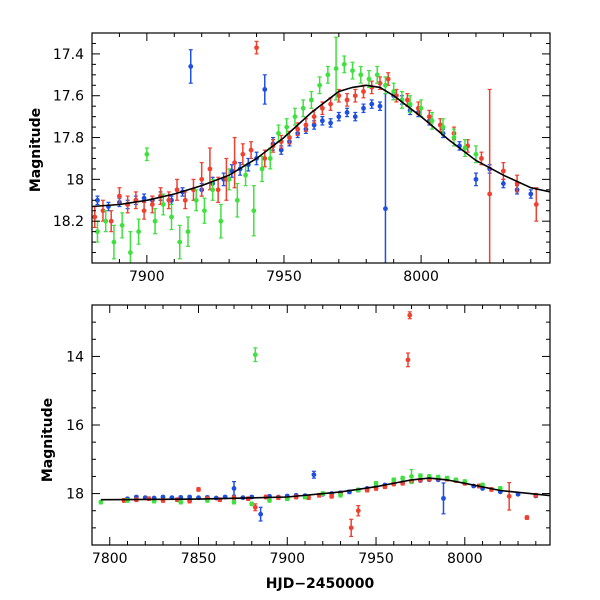 Image resolution: width=600 pixels, height=600 pixels. Describe the element at coordinates (68, 55) in the screenshot. I see `y-tick-label: 17.4` at that location.